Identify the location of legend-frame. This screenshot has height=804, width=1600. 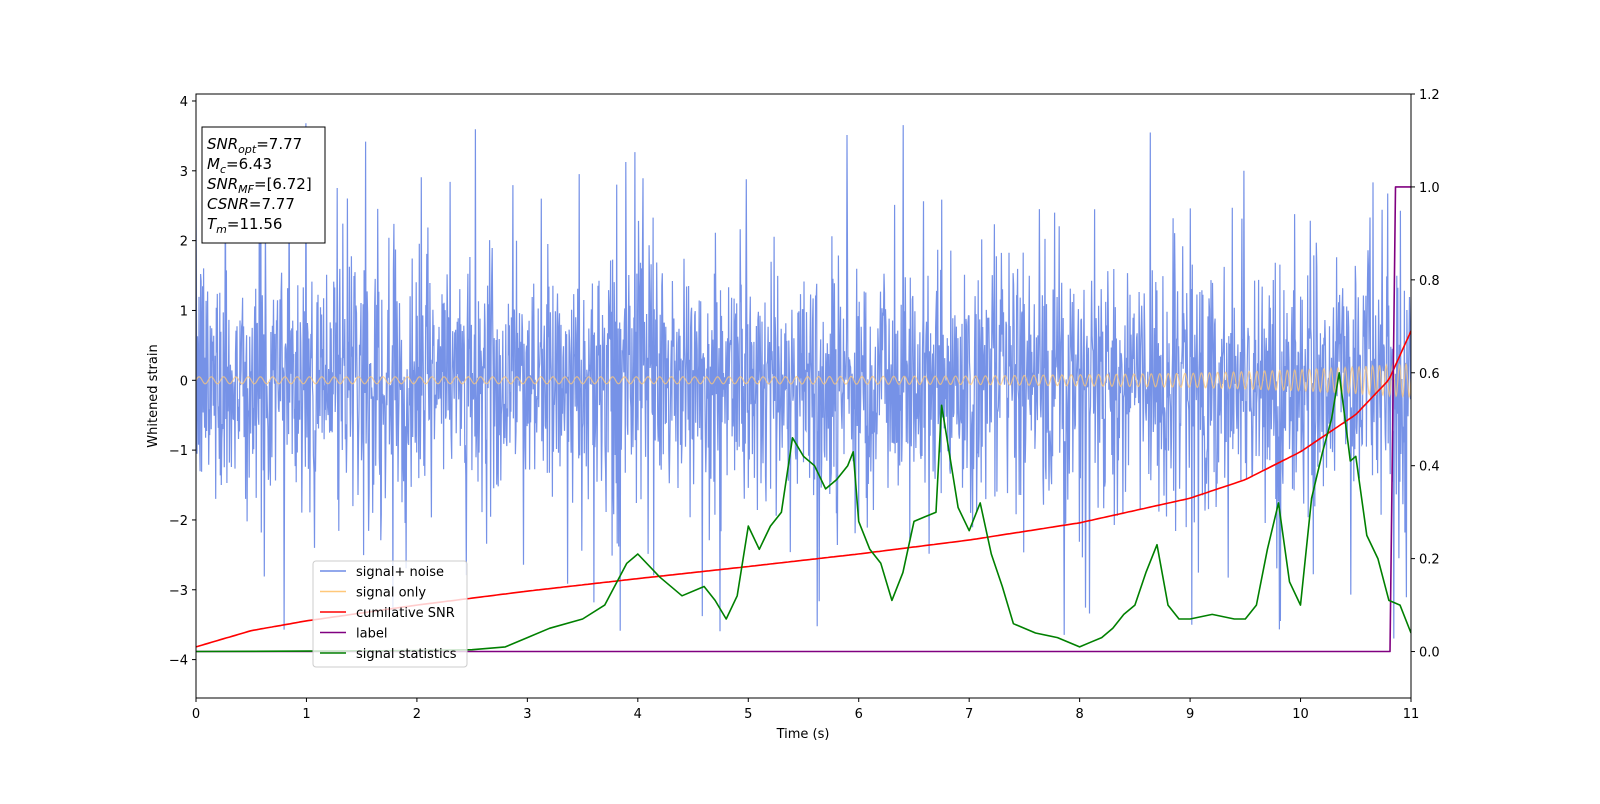
(390, 614).